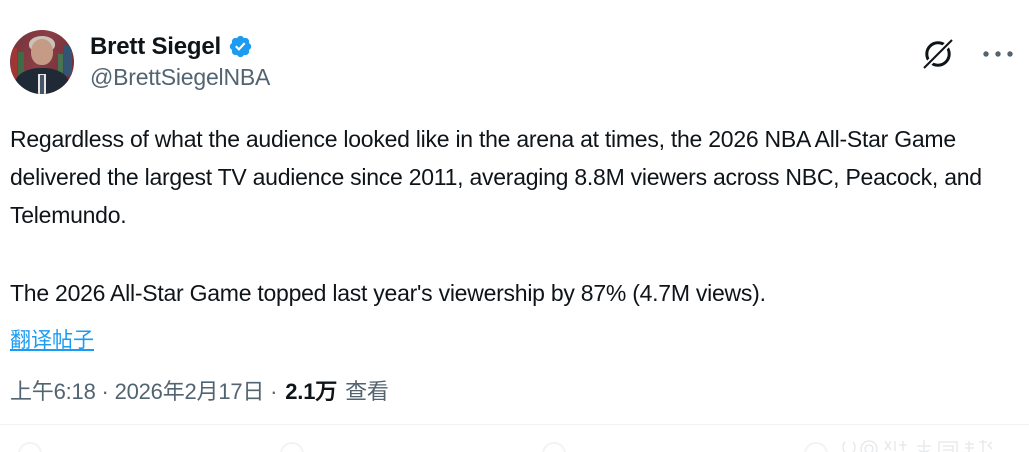 This screenshot has height=452, width=1029. What do you see at coordinates (180, 61) in the screenshot?
I see `author-block: Brett Siegel @BrettSiegelNBA` at bounding box center [180, 61].